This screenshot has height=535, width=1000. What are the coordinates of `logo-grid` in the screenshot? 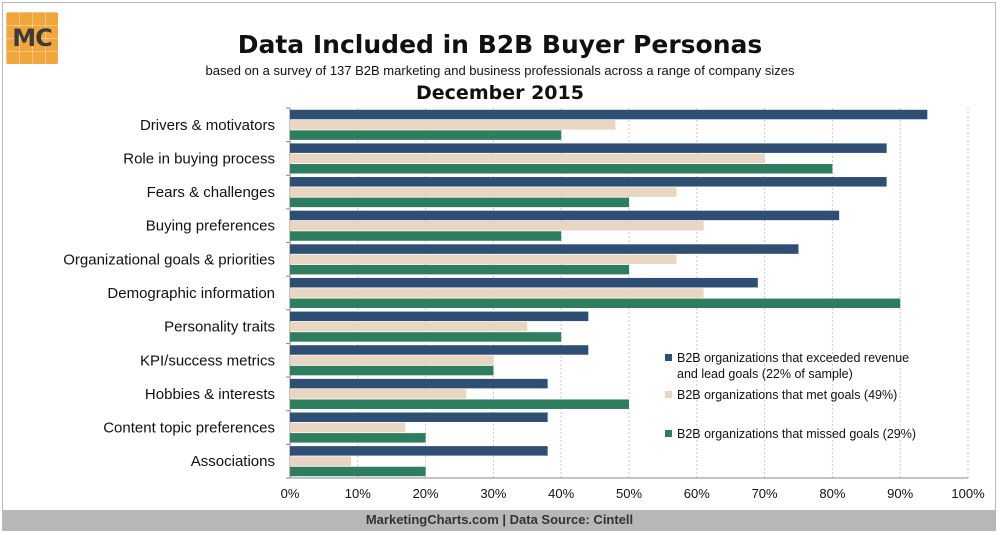 It's located at (32, 38).